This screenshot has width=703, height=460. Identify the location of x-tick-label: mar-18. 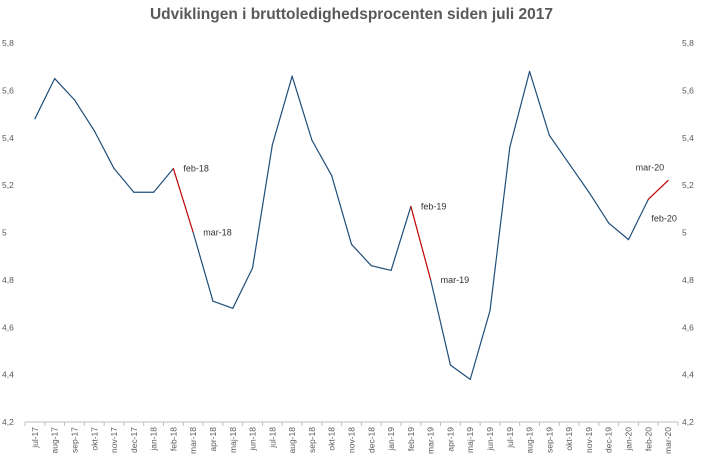
(193, 440).